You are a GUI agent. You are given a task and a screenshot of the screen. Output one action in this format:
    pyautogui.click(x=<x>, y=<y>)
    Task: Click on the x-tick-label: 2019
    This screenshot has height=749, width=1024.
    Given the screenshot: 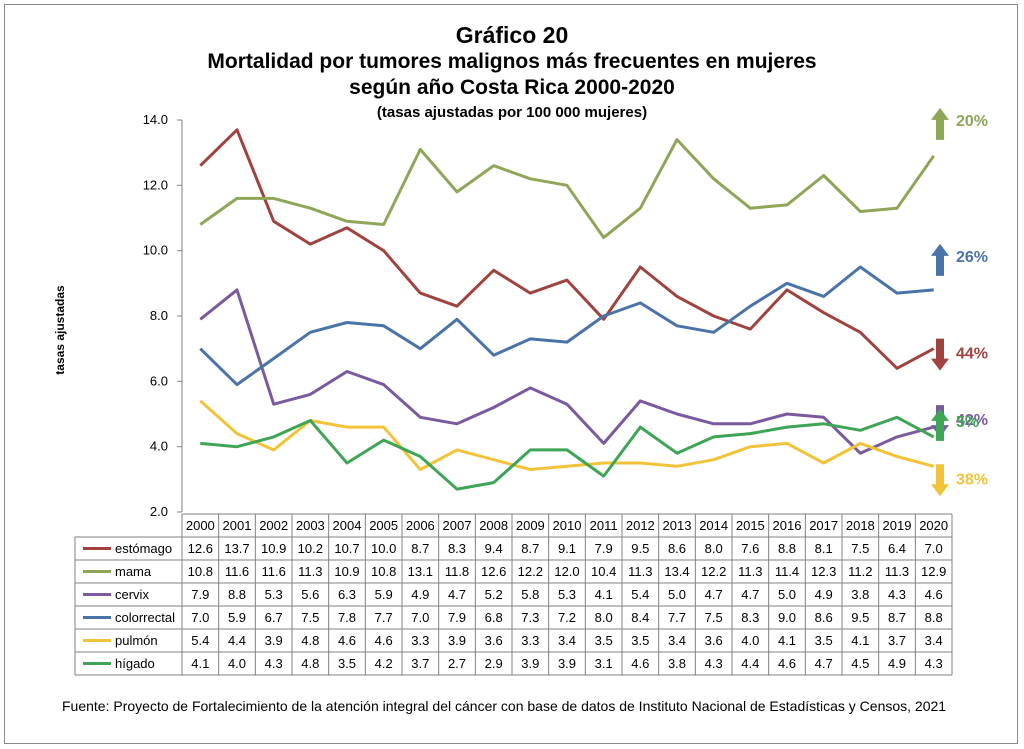 What is the action you would take?
    pyautogui.click(x=897, y=525)
    